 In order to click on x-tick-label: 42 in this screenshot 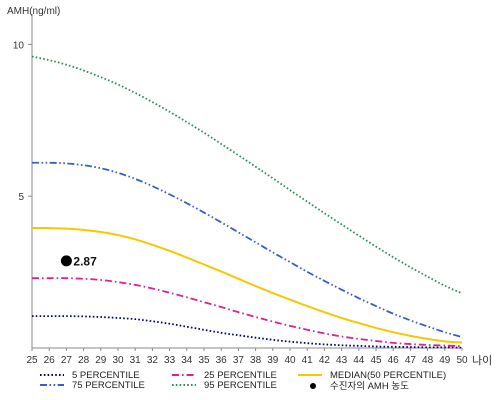, I will do `click(325, 360)`.